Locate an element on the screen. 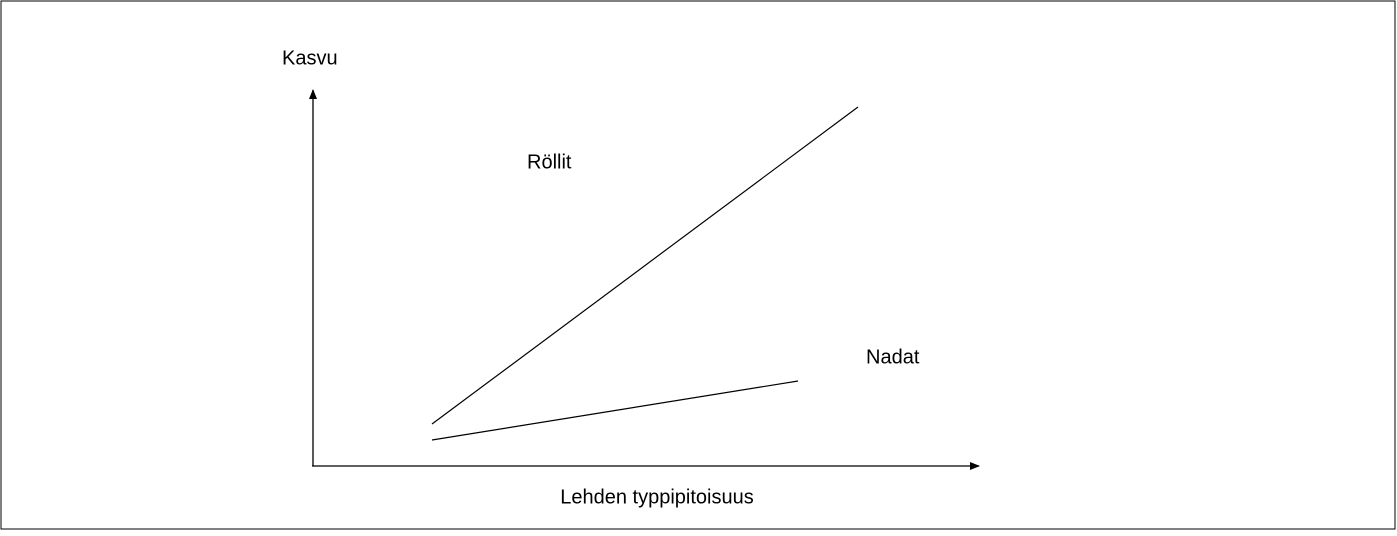 The image size is (1397, 536). x-axis-label: Lehden typpipitoisuus is located at coordinates (656, 497).